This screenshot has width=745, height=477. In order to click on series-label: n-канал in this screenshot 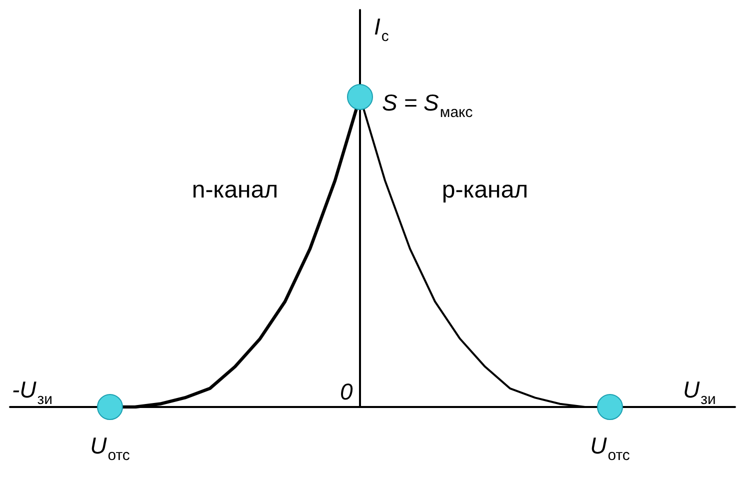, I will do `click(235, 190)`.